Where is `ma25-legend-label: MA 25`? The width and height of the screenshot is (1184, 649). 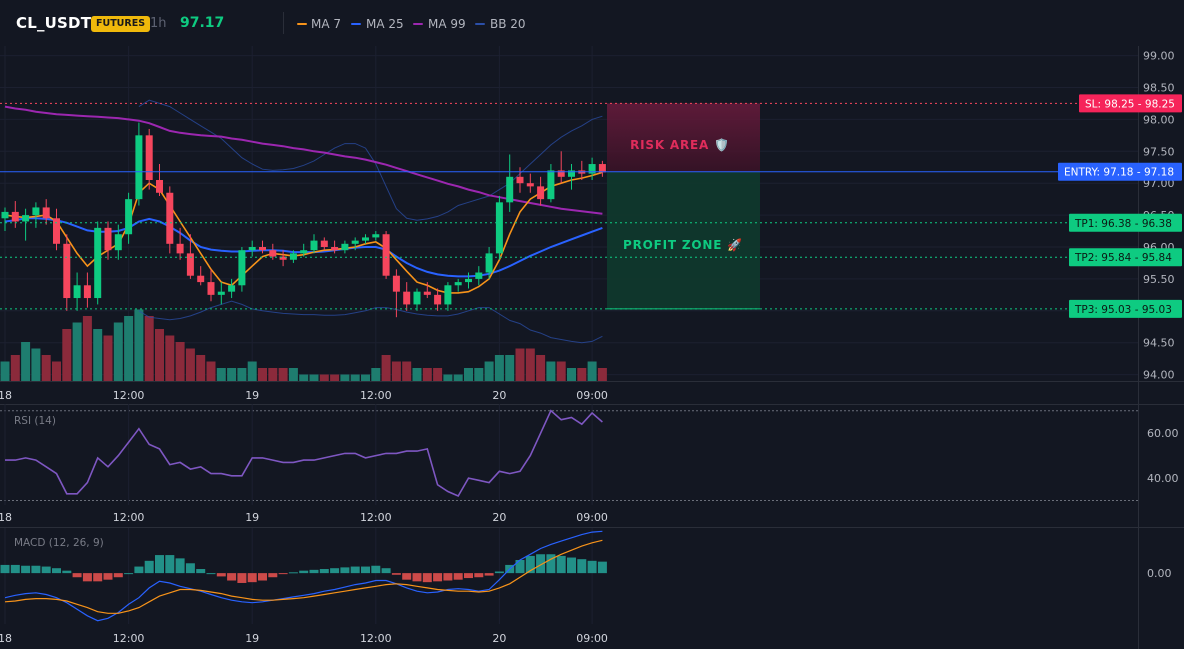
ma25-legend-label: MA 25 is located at coordinates (385, 24).